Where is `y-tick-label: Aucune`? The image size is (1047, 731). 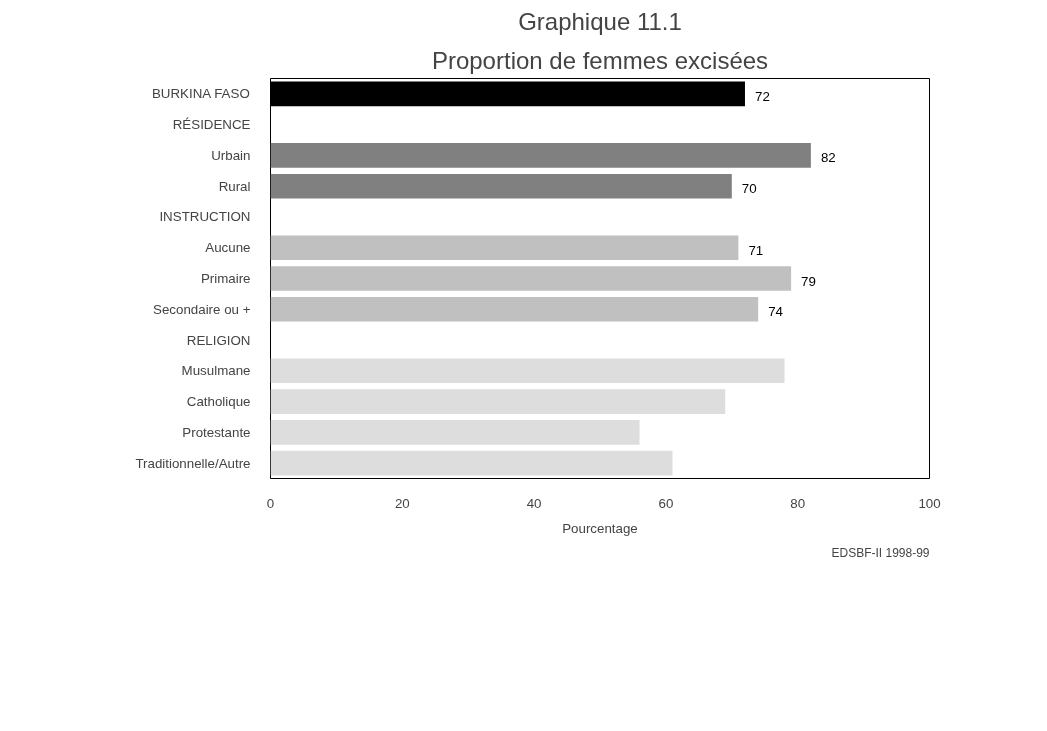 y-tick-label: Aucune is located at coordinates (228, 248).